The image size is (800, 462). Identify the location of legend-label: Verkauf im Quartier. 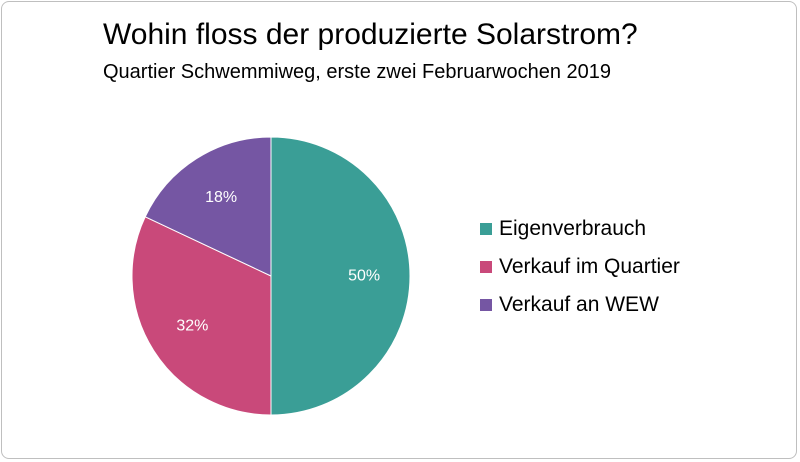
(589, 266).